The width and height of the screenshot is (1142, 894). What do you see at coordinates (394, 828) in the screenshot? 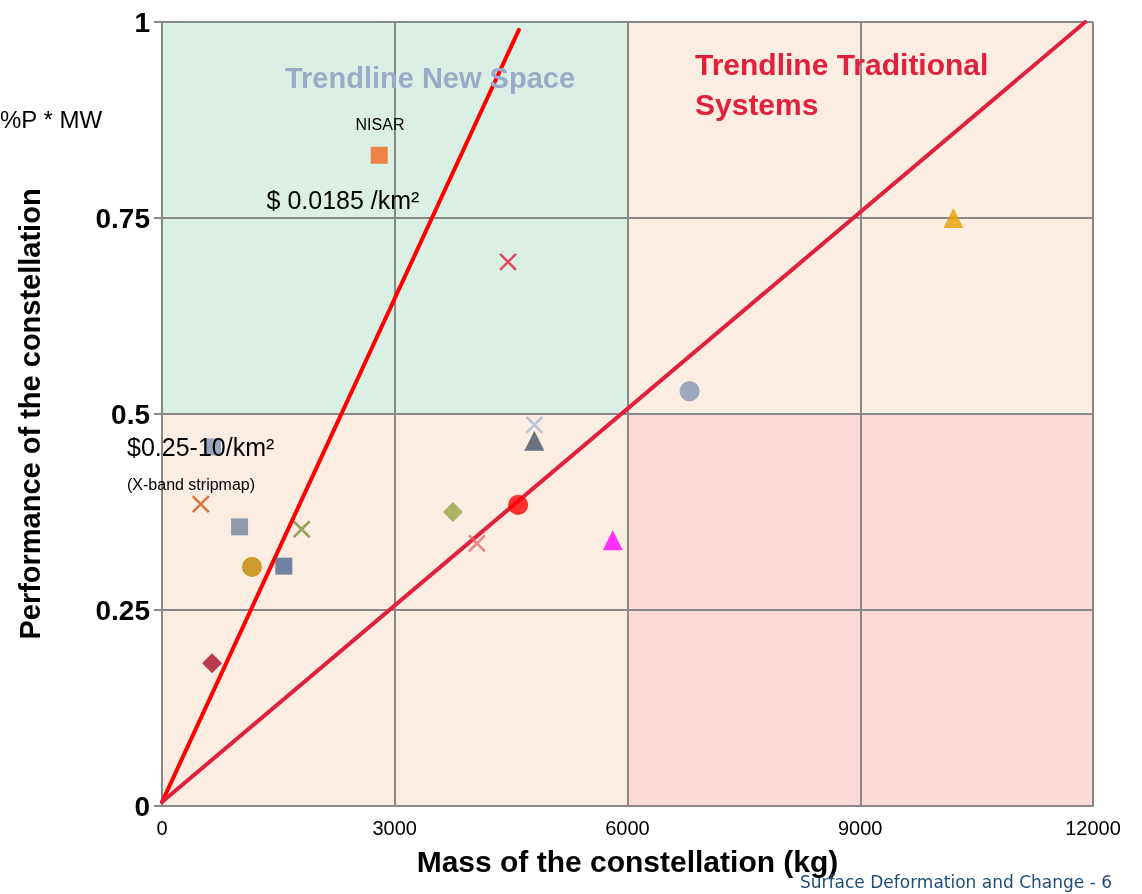
I see `x-tick-label: 3000` at bounding box center [394, 828].